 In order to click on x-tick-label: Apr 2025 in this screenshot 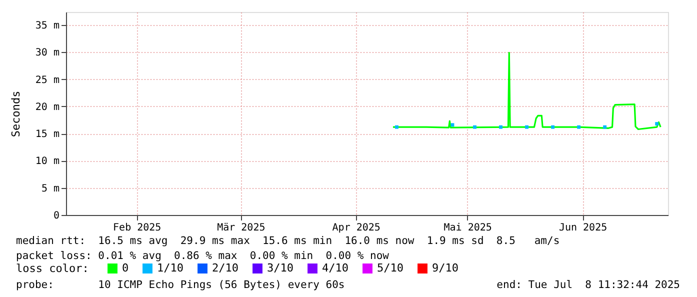, I will do `click(356, 228)`.